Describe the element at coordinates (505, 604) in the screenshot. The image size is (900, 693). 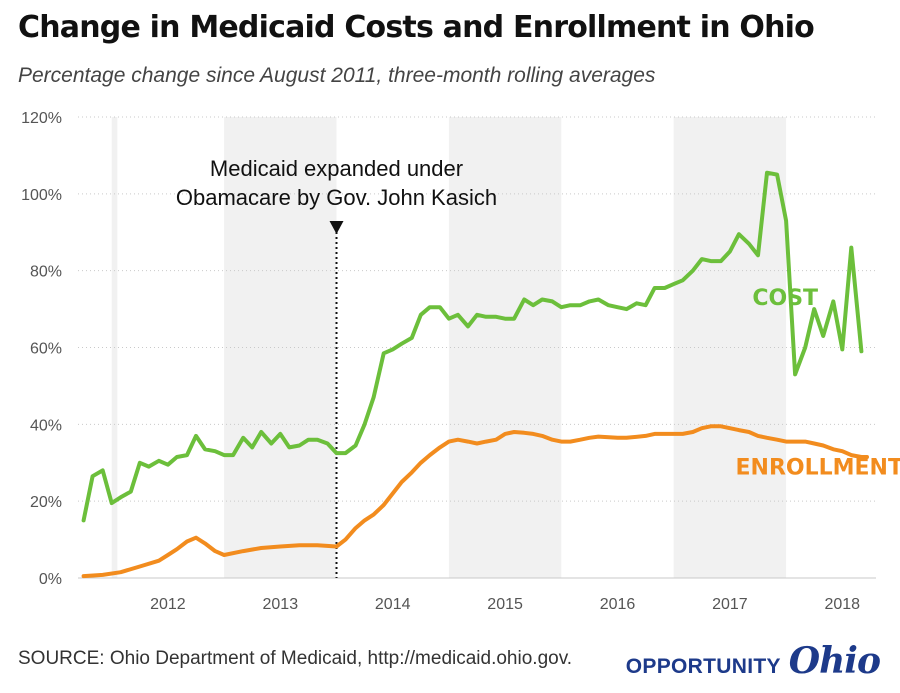
I see `x-tick-label: 2015` at that location.